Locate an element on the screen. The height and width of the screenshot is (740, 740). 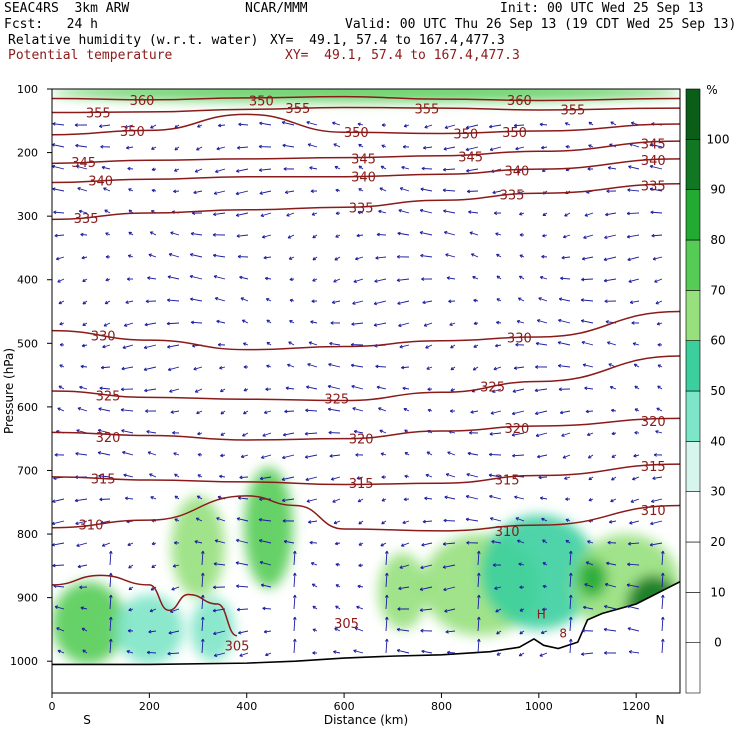
colorbar-label: 50 is located at coordinates (717, 391).